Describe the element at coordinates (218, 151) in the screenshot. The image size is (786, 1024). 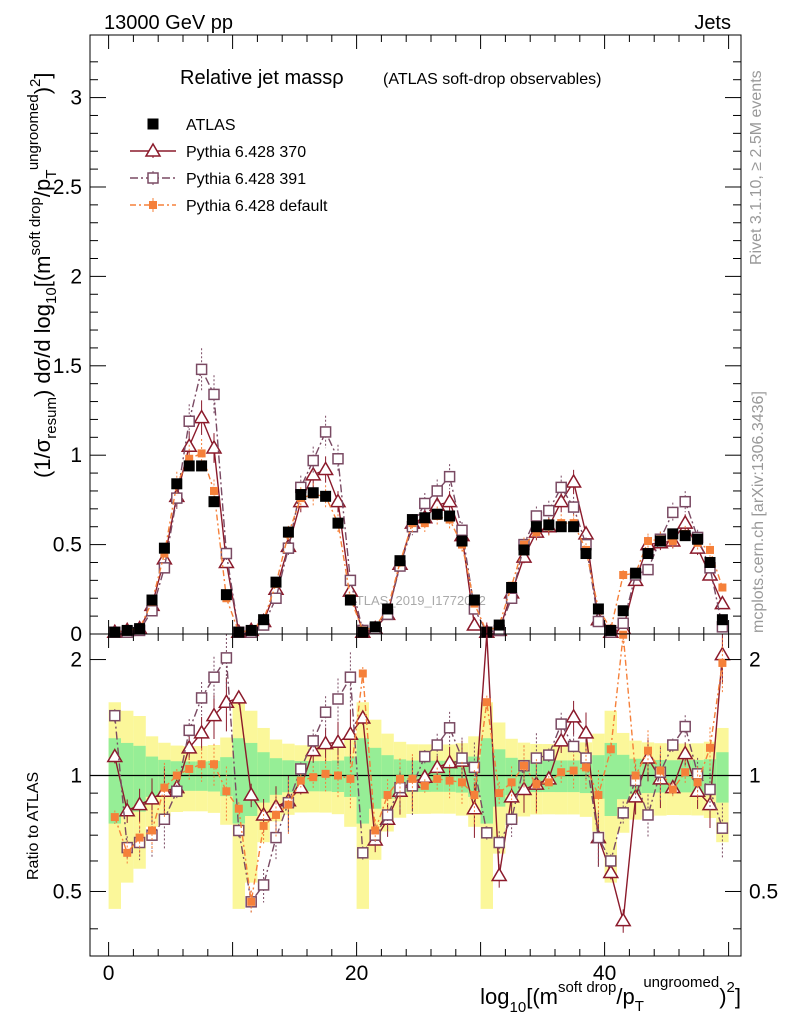
I see `legend-item: Pythia 6.428 370` at that location.